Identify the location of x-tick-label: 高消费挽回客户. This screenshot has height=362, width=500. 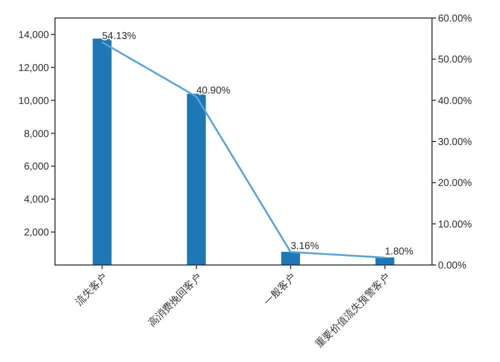
(175, 300).